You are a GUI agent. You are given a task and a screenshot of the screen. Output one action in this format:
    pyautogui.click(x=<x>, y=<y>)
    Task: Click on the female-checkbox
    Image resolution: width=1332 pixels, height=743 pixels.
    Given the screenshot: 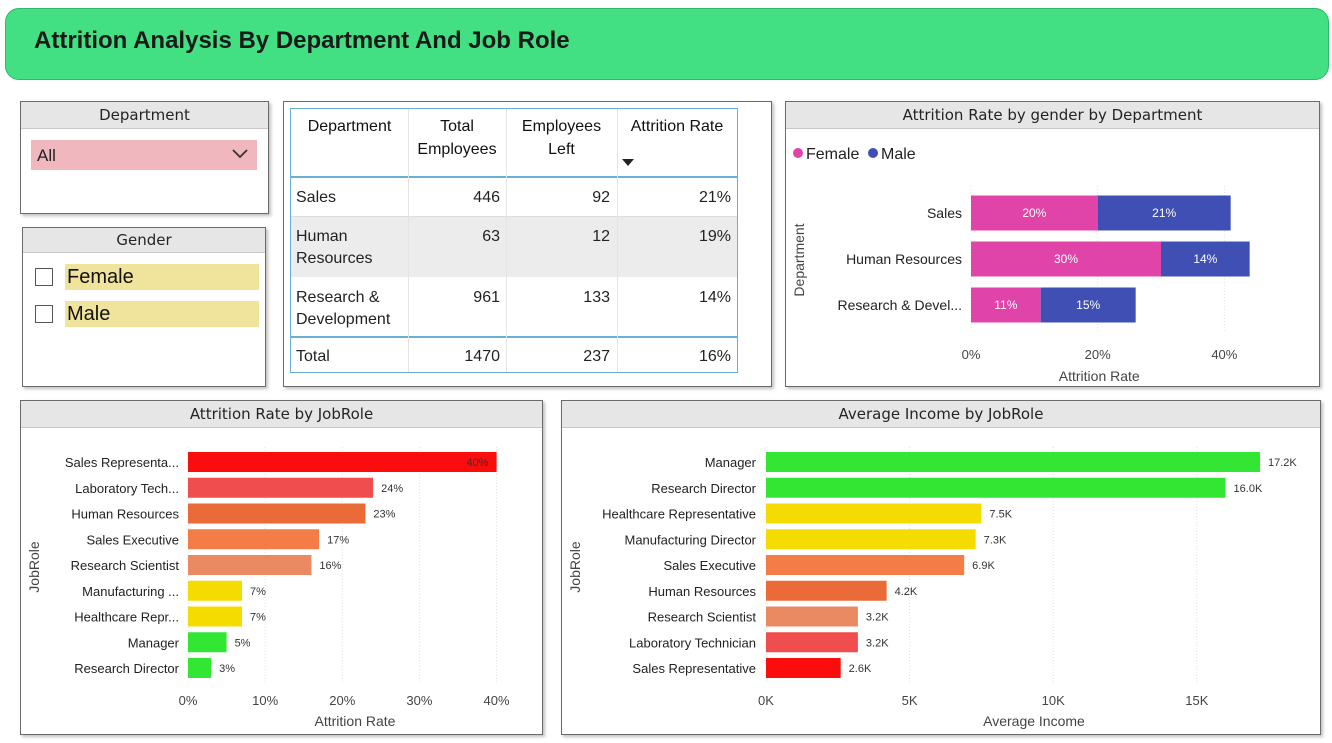 What is the action you would take?
    pyautogui.click(x=44, y=277)
    